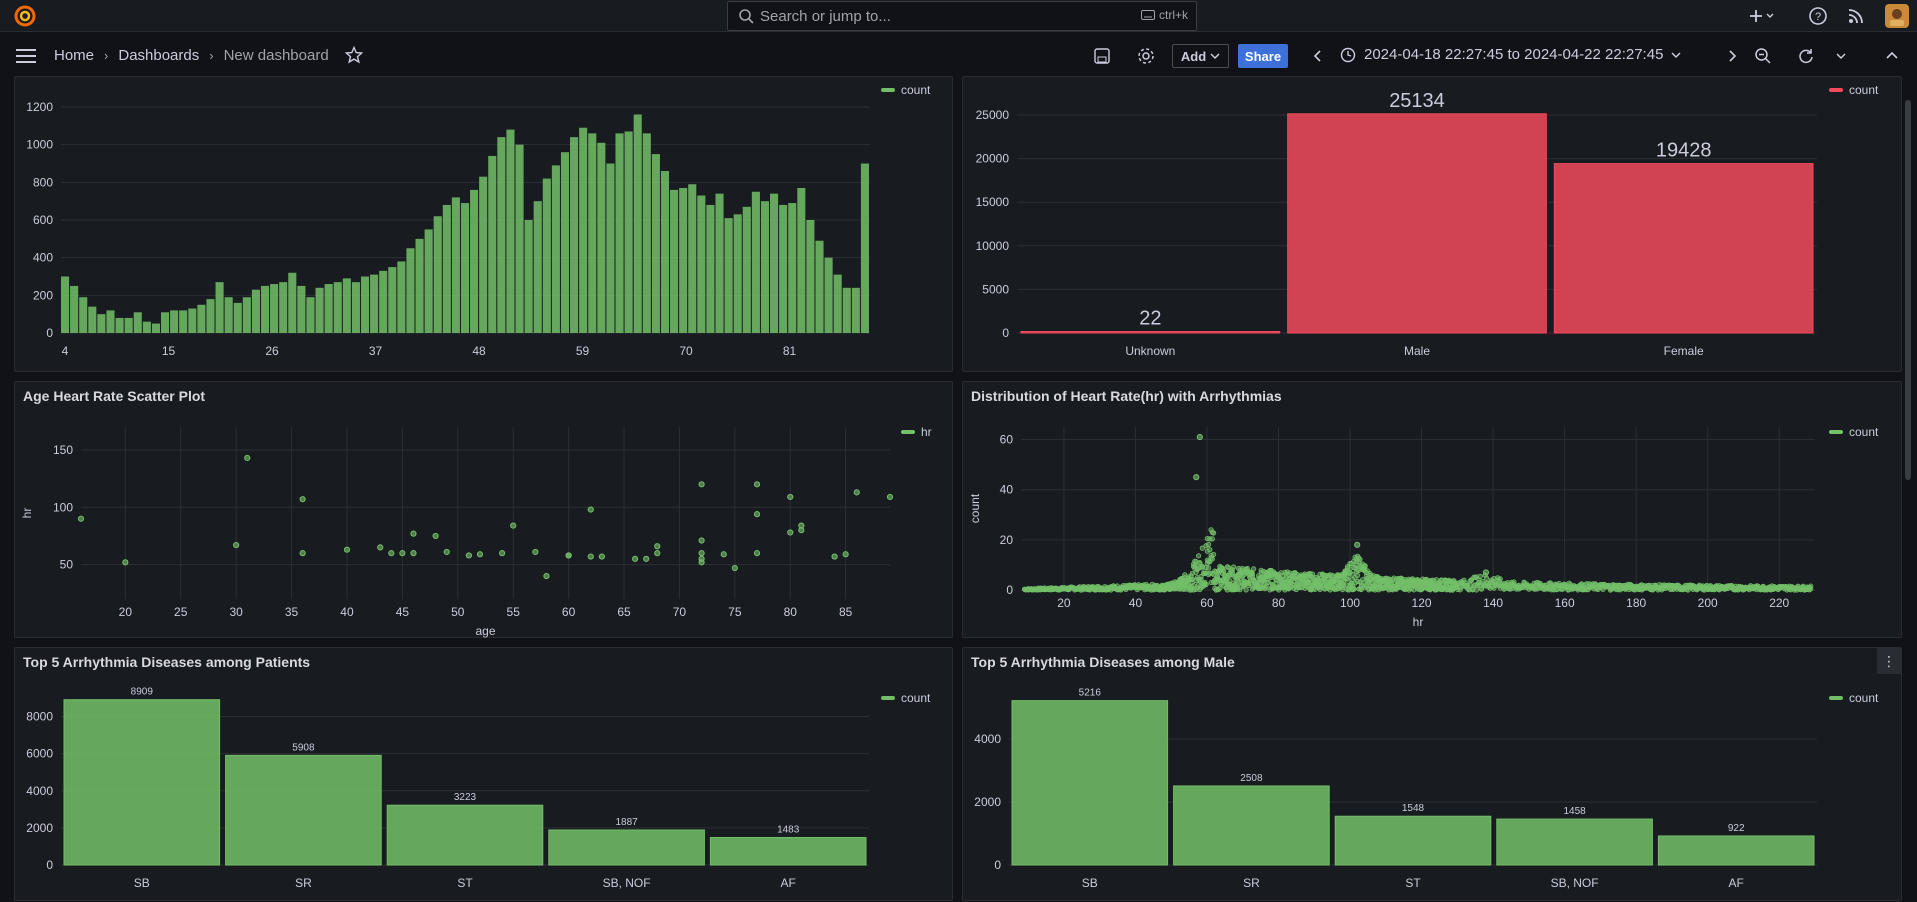  I want to click on chevron-right-icon: ›, so click(211, 55).